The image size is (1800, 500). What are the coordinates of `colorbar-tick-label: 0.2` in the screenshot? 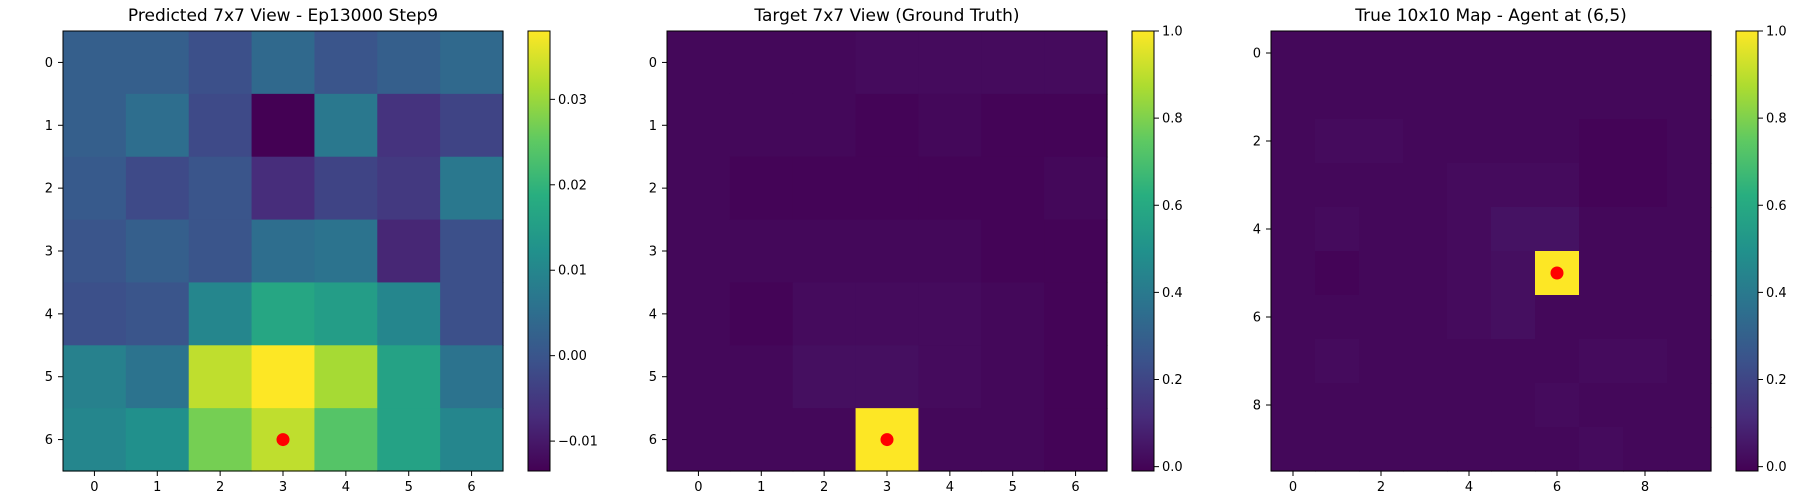 It's located at (1776, 380).